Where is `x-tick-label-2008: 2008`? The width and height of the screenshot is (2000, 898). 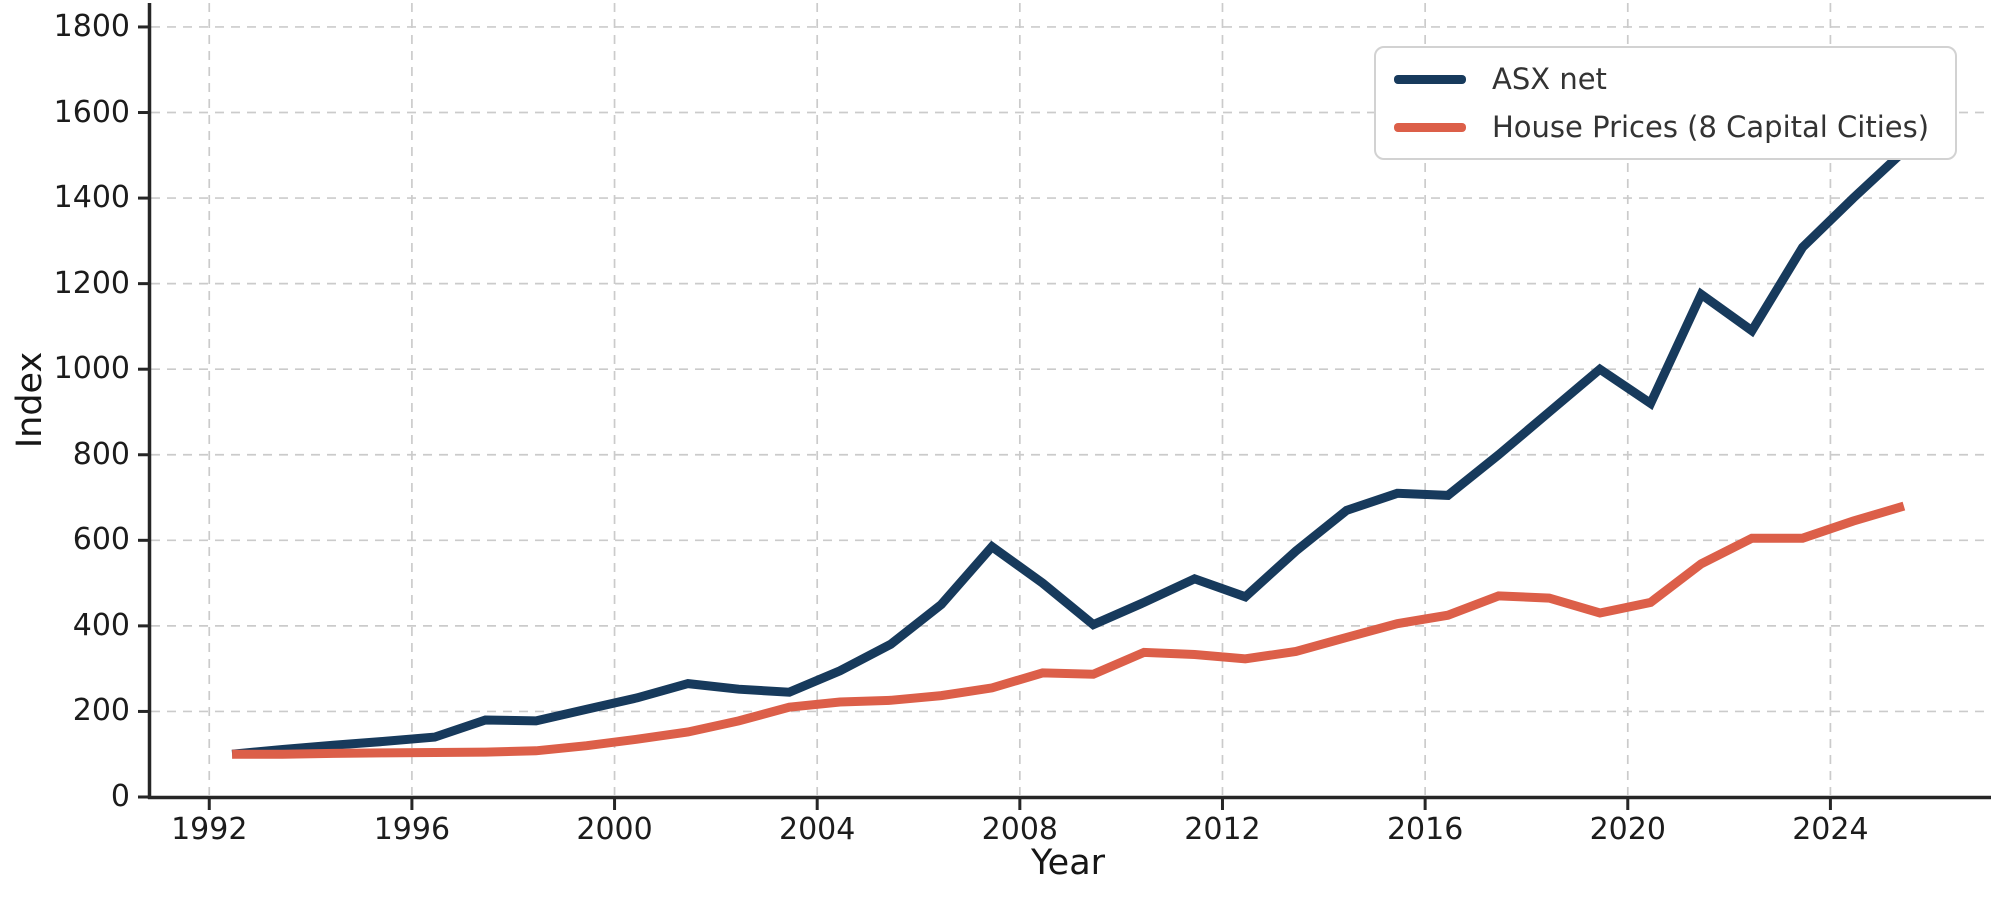
x-tick-label-2008: 2008 is located at coordinates (1019, 829).